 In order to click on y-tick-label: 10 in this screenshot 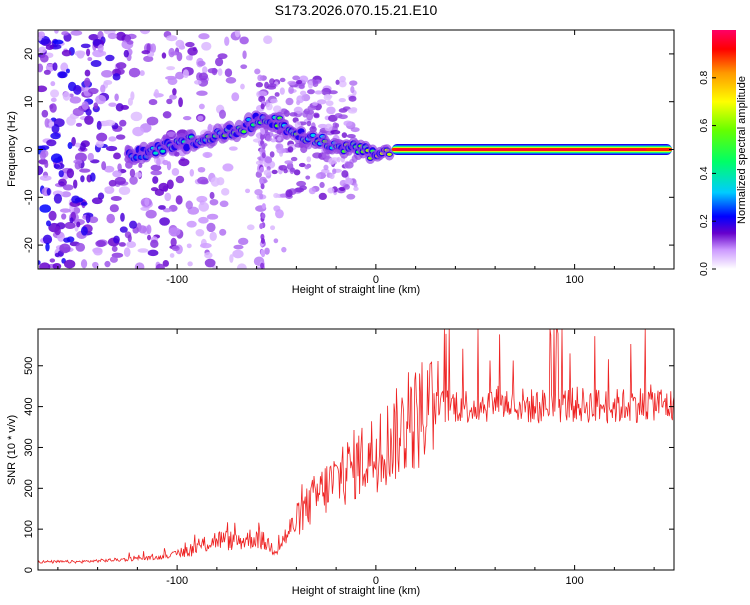, I will do `click(29, 102)`.